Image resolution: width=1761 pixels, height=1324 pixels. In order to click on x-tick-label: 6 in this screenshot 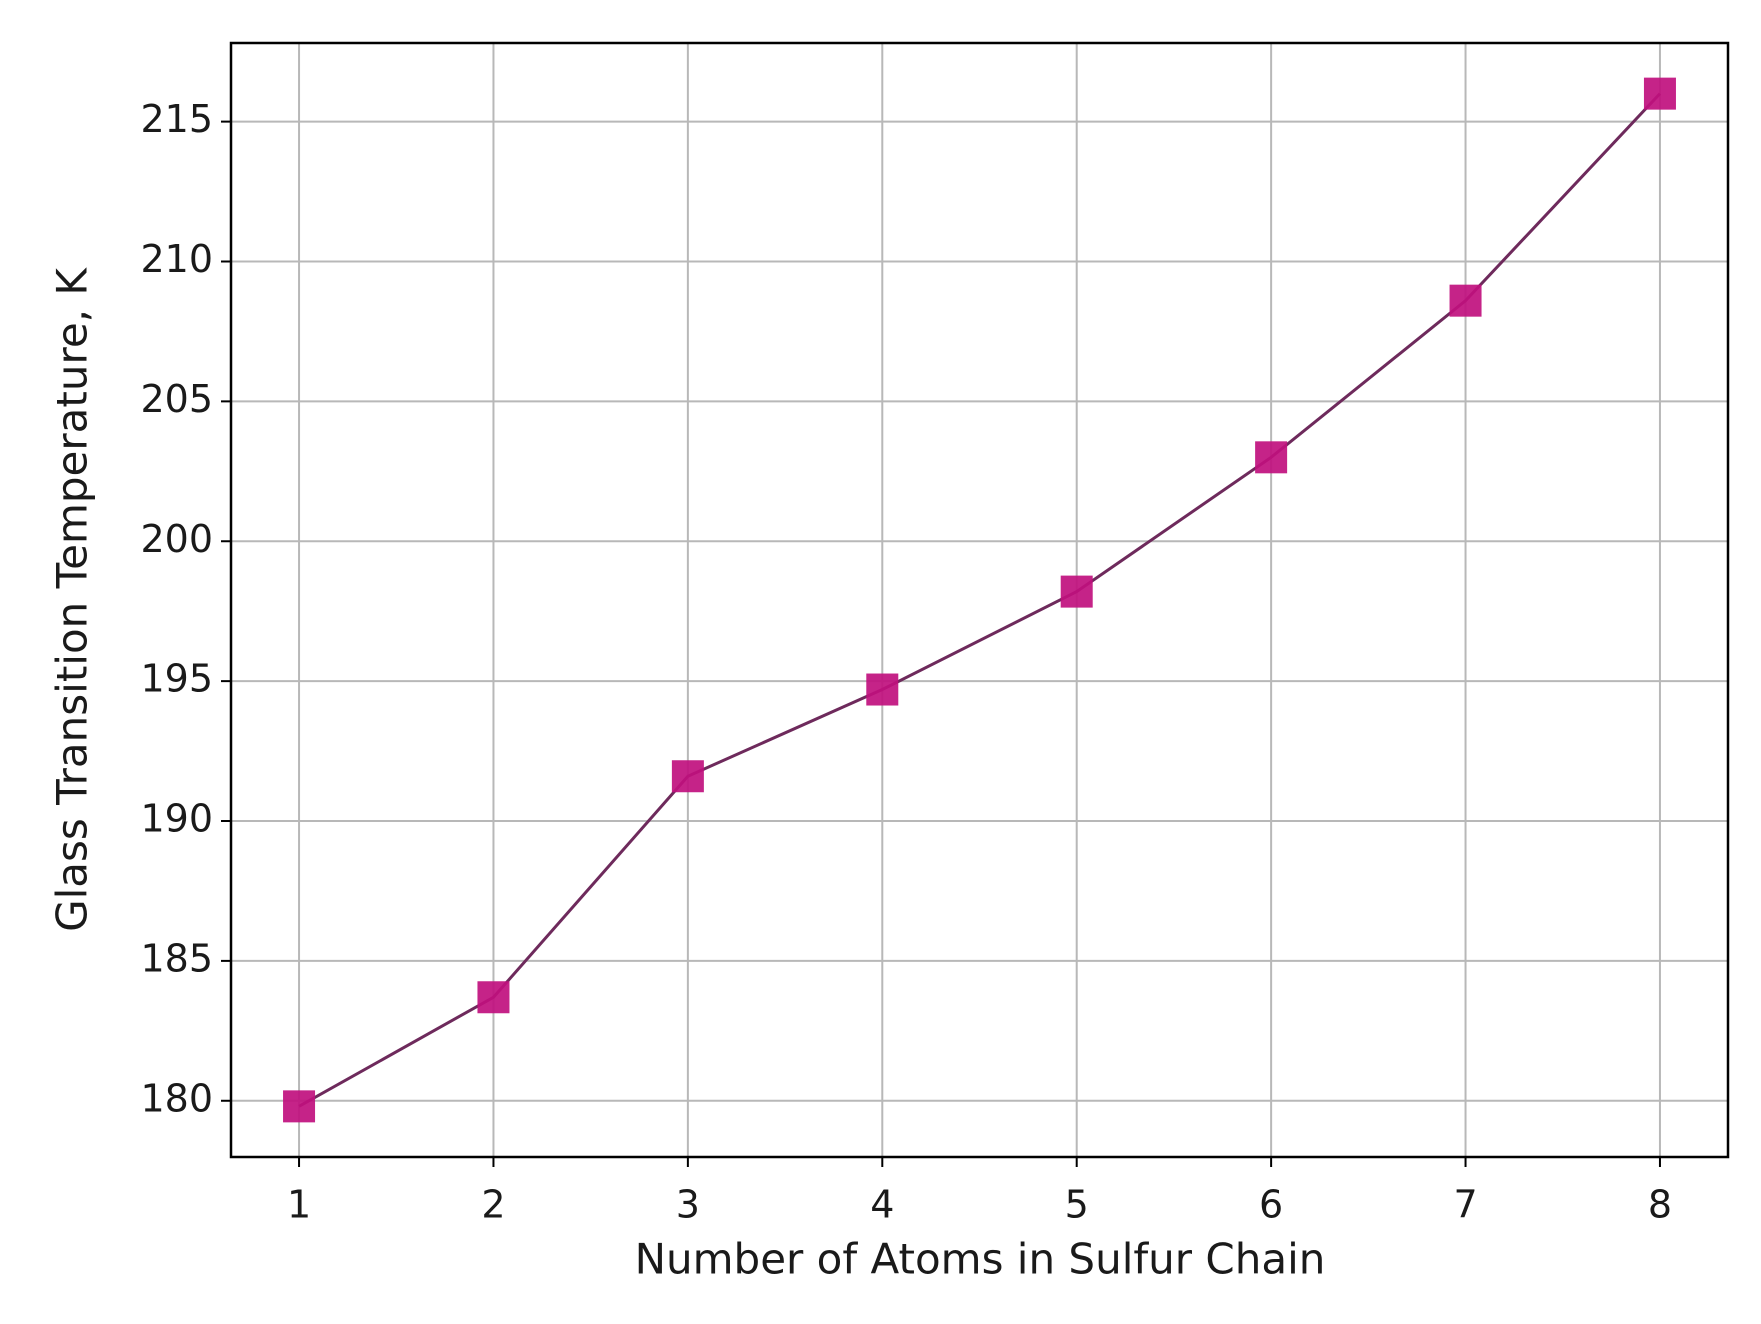, I will do `click(1271, 1205)`.